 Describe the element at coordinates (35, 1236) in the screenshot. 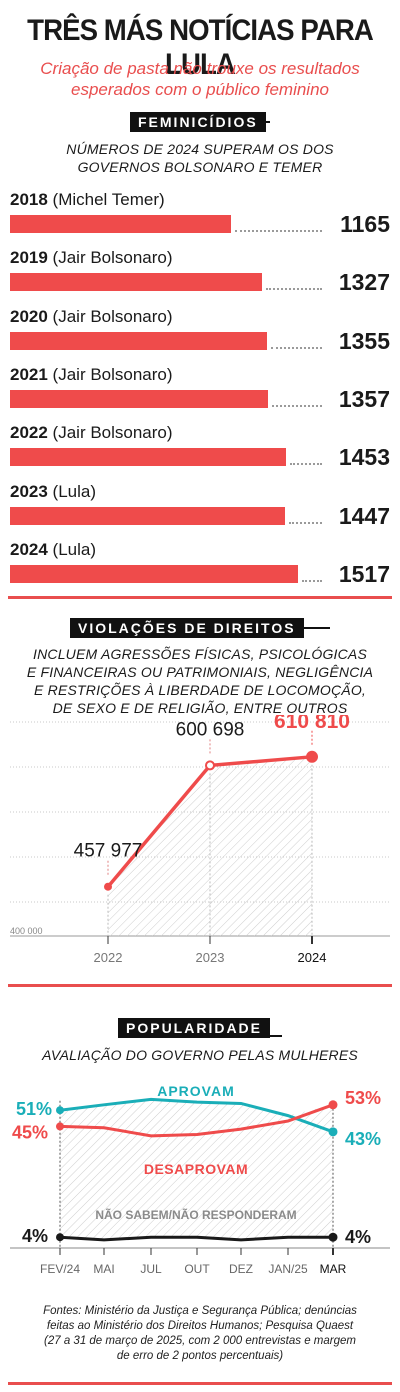

I see `start-label-nao-sabem: 4%` at that location.